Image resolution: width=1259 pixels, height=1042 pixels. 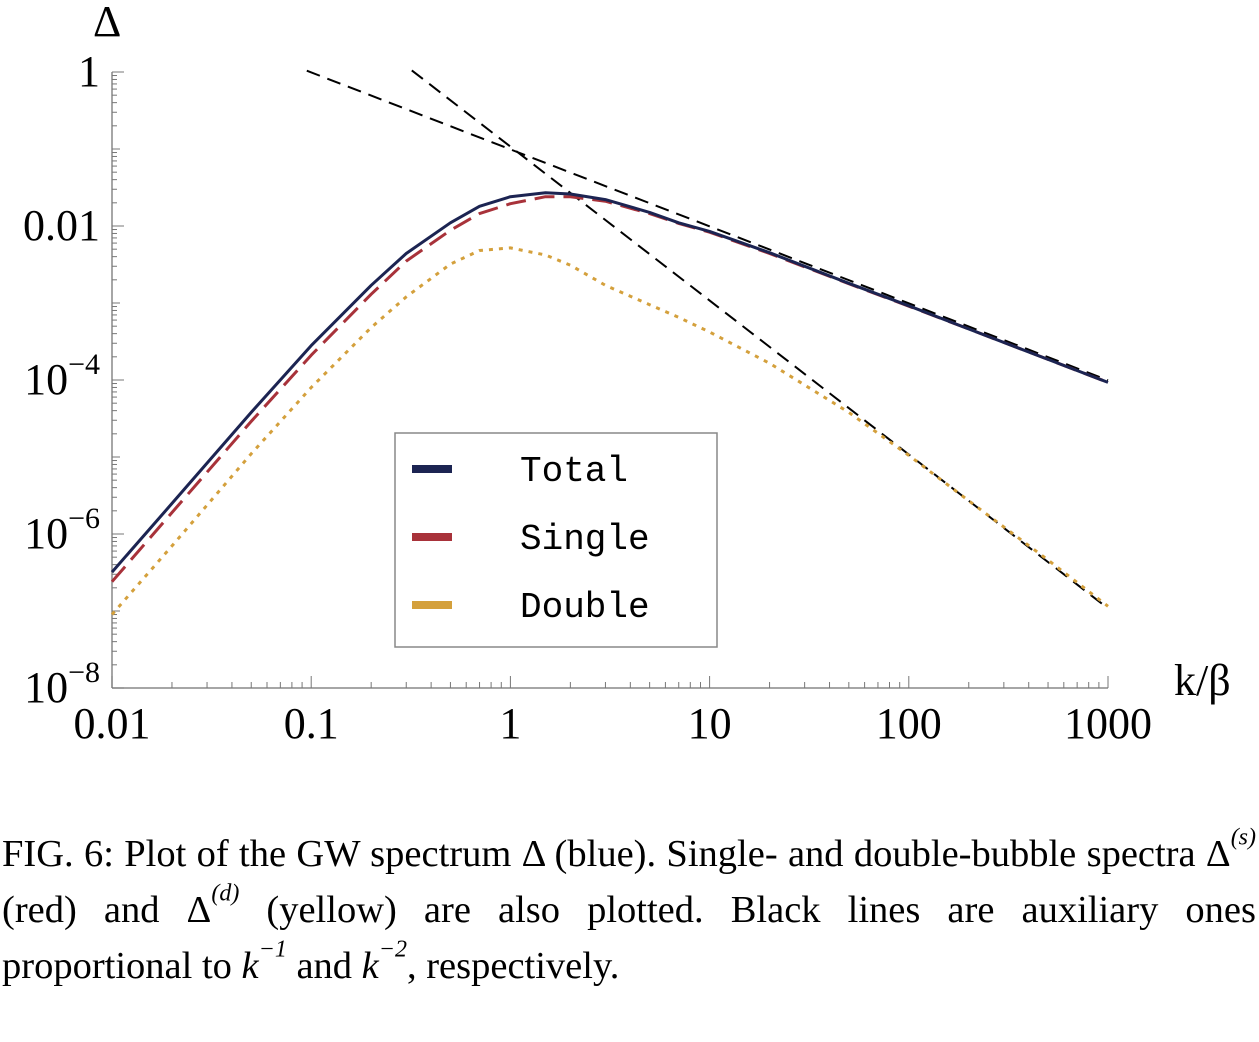 What do you see at coordinates (432, 537) in the screenshot?
I see `legend-swatch-single` at bounding box center [432, 537].